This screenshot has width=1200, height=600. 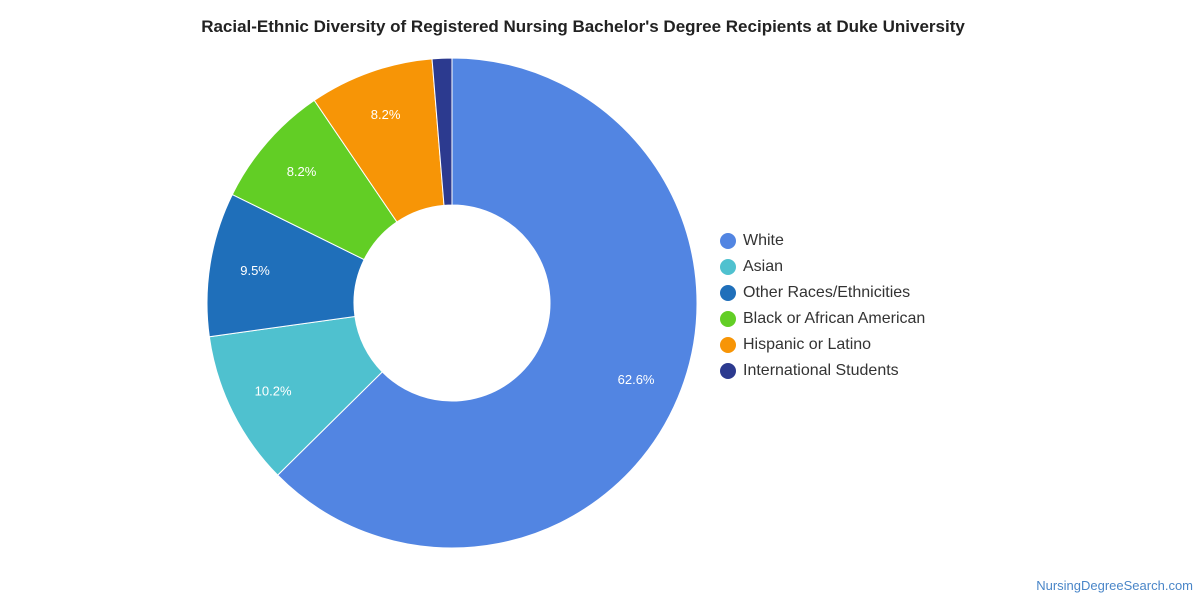 I want to click on legend-item: International Students, so click(x=822, y=371).